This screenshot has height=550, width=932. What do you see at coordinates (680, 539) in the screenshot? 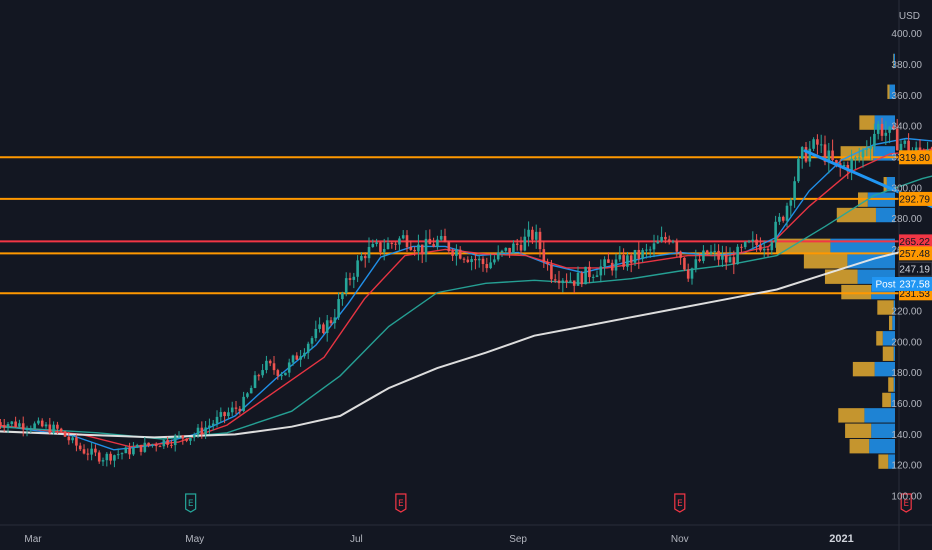
I see `time-axis-tick-label: Nov` at bounding box center [680, 539].